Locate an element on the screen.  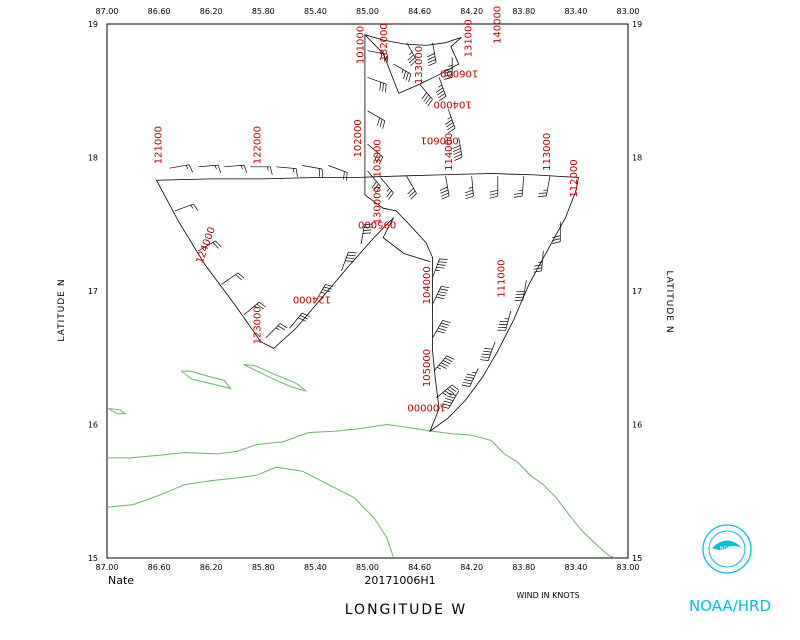
lon-tick-bottom: 83.80 is located at coordinates (523, 567).